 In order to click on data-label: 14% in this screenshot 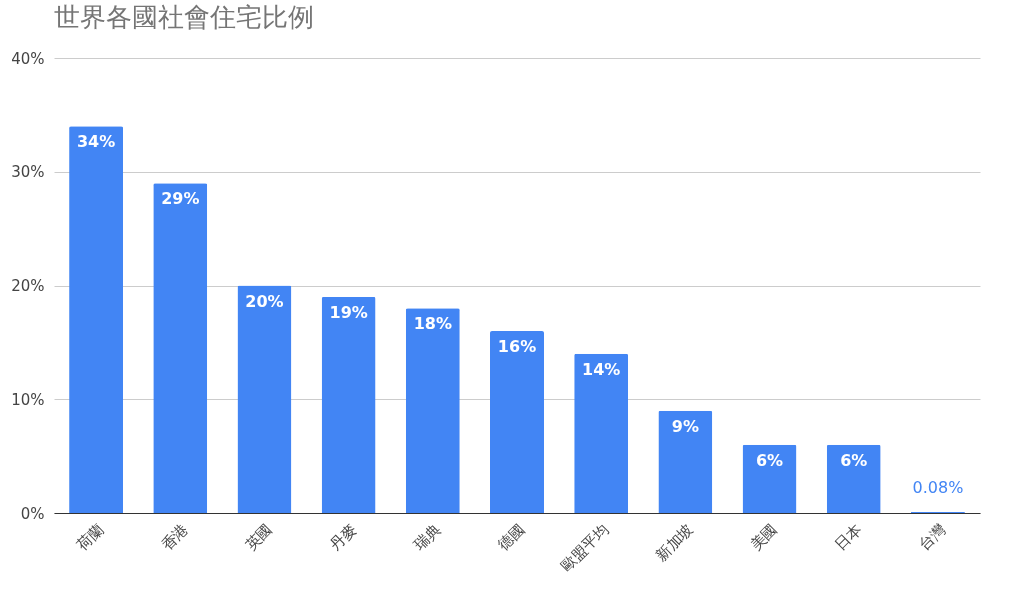, I will do `click(601, 369)`.